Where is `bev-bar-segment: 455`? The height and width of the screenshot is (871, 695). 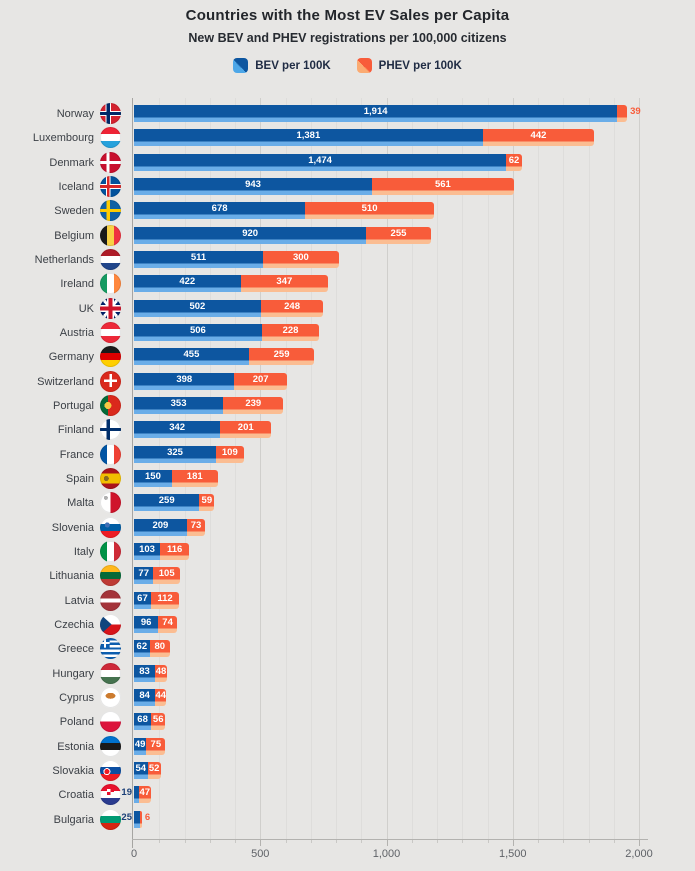
bev-bar-segment: 455 is located at coordinates (191, 357).